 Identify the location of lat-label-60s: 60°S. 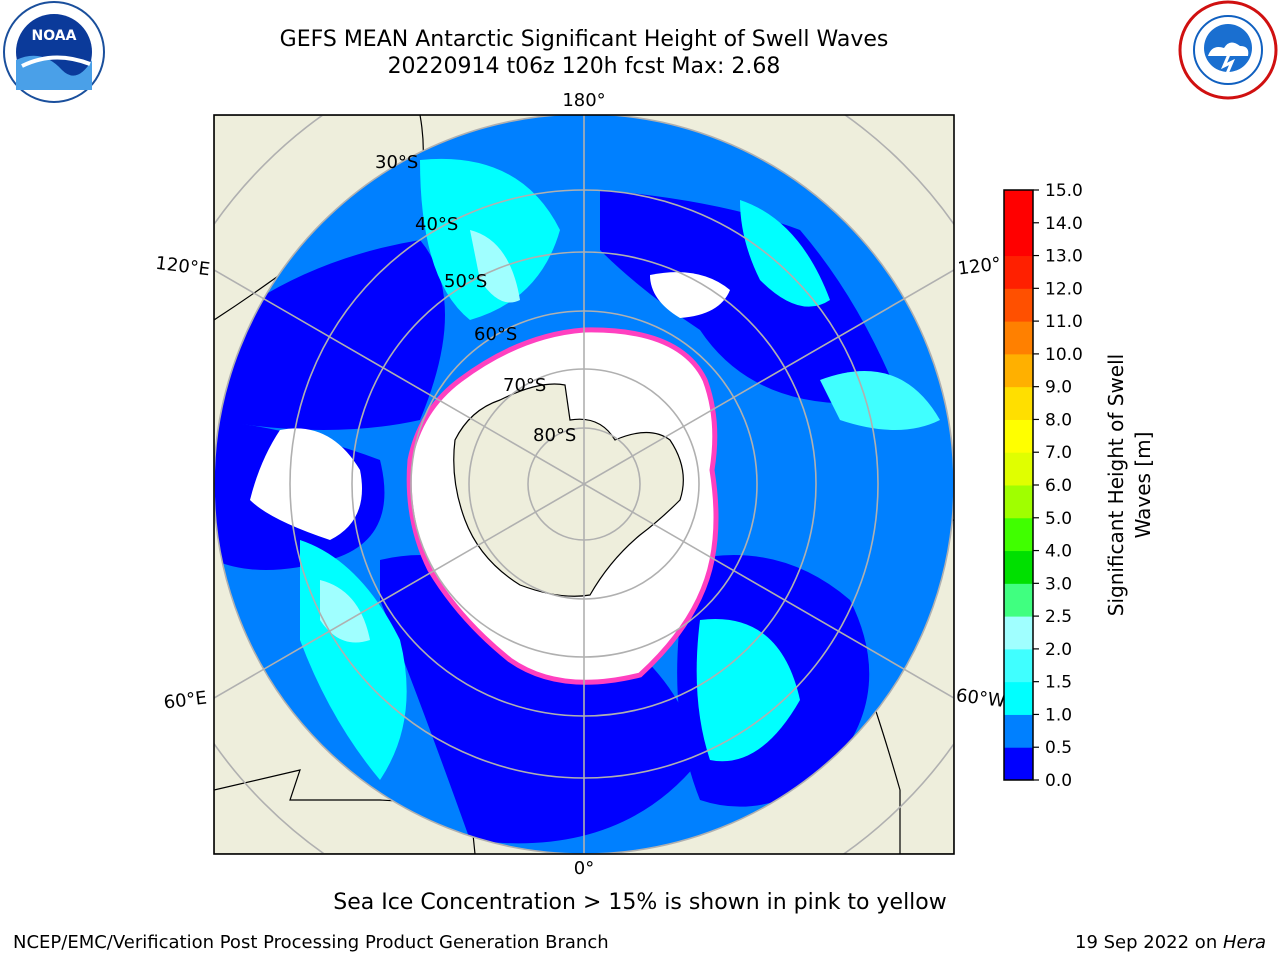
(495, 334).